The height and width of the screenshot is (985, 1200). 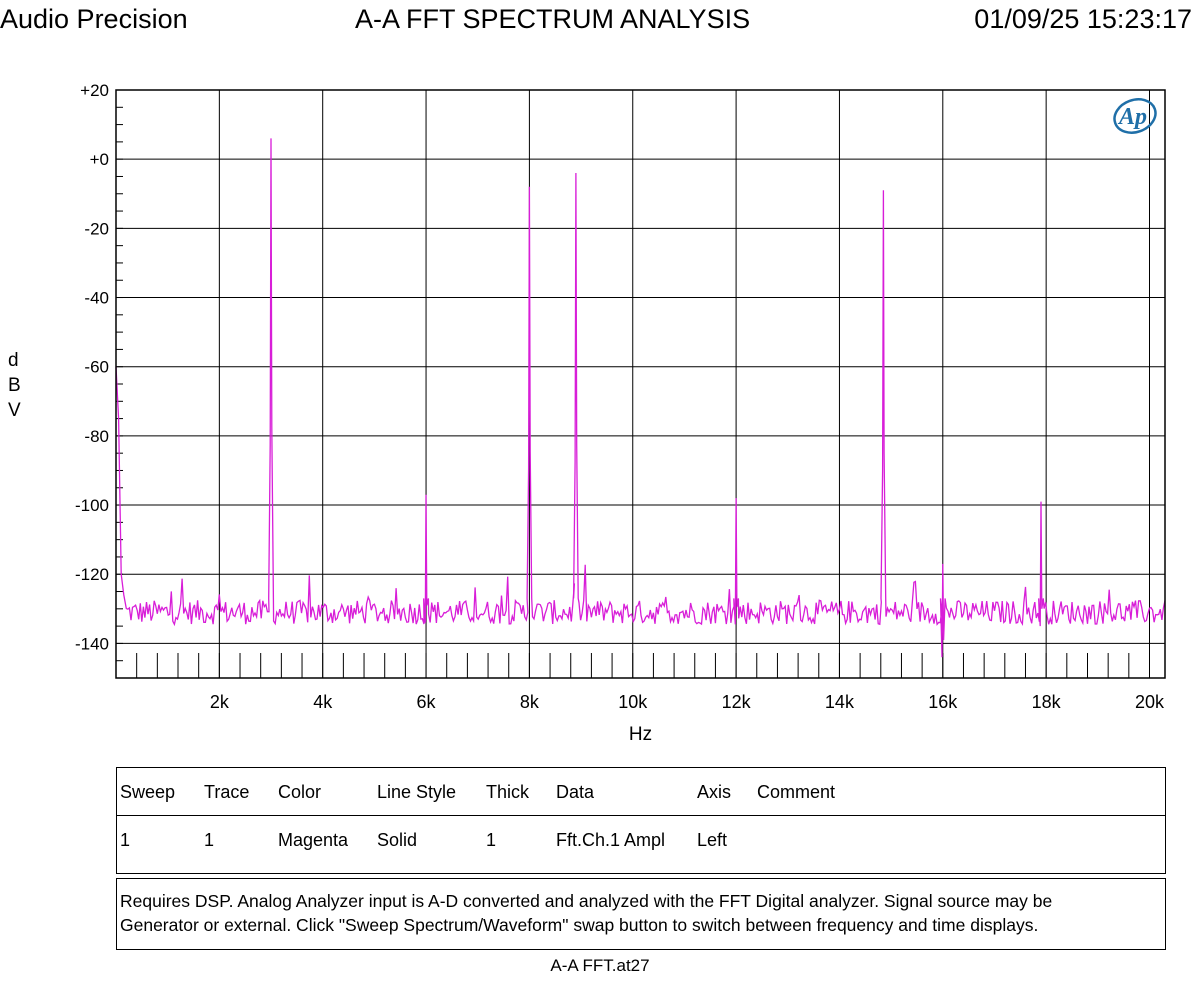 What do you see at coordinates (641, 815) in the screenshot?
I see `legend-divider` at bounding box center [641, 815].